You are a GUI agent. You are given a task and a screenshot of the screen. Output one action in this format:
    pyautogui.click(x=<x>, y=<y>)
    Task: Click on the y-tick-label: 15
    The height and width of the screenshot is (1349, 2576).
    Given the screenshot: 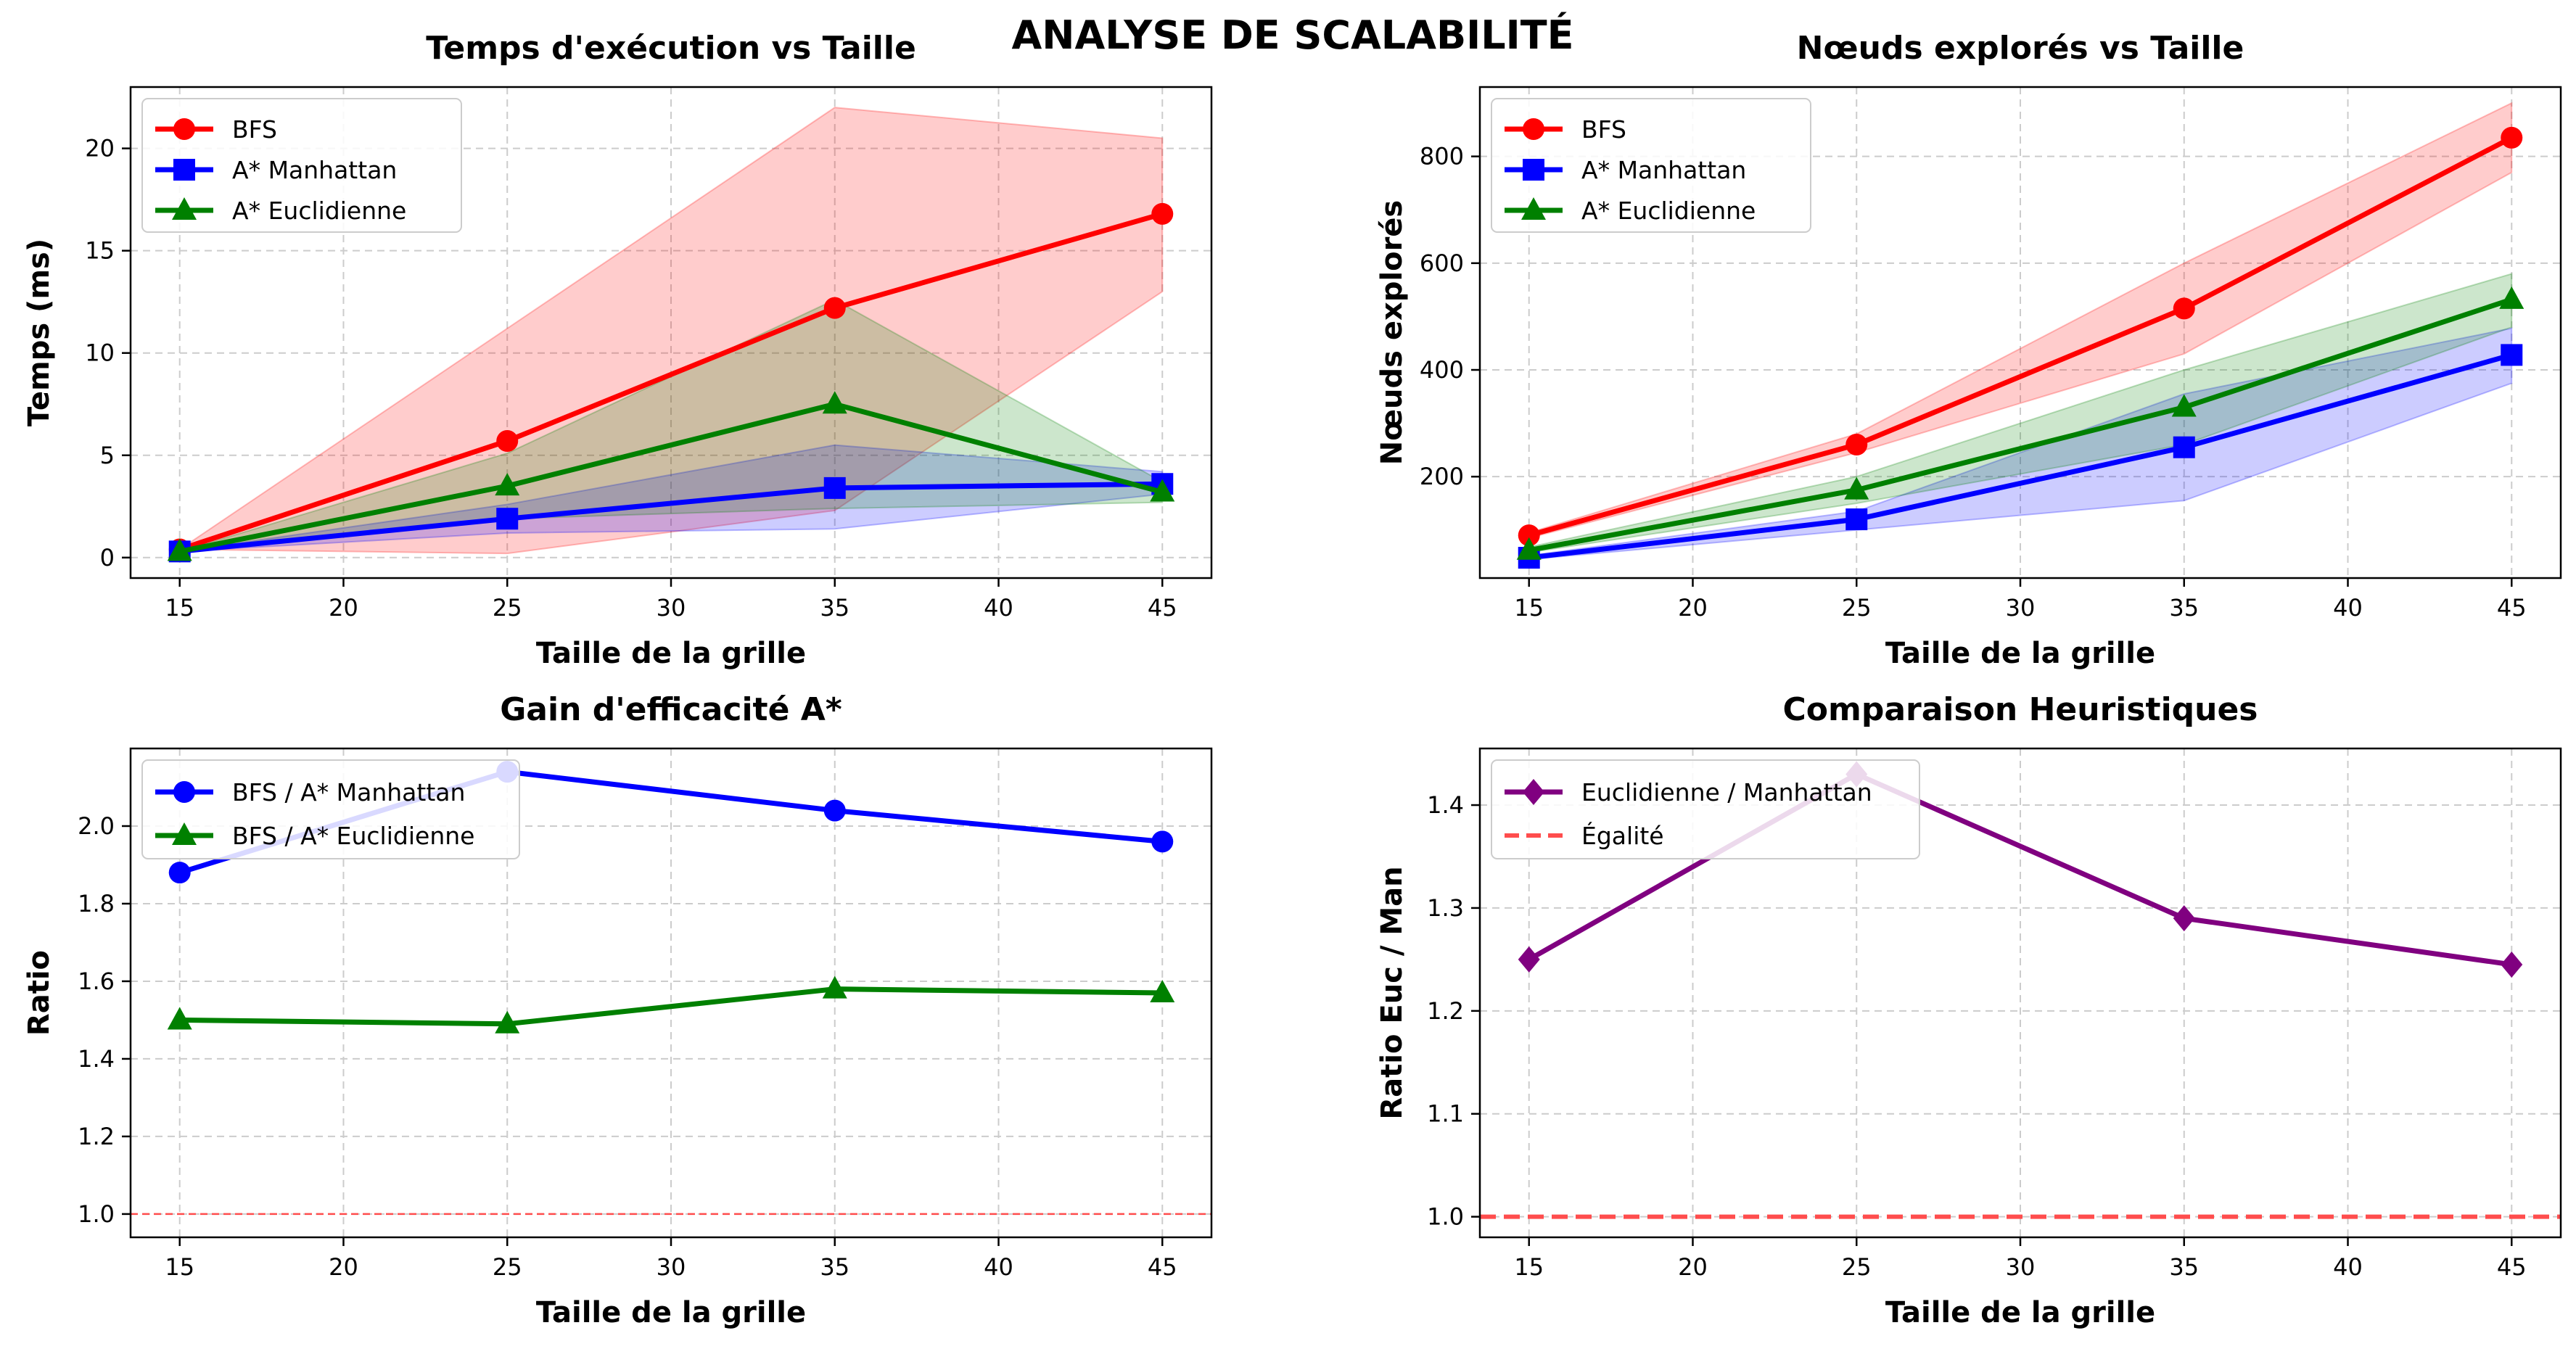 What is the action you would take?
    pyautogui.click(x=100, y=251)
    